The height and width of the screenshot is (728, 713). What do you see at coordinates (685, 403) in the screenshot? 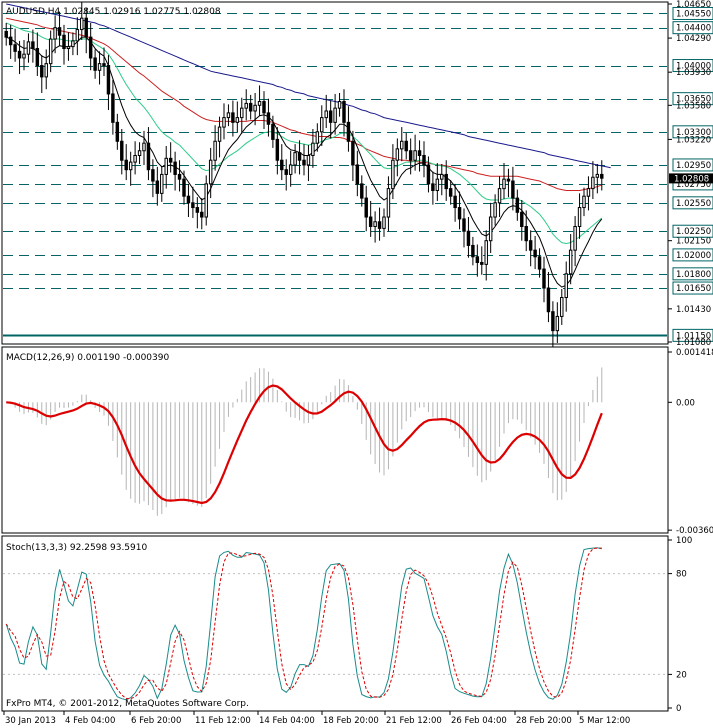
I see `macd-tick-label: 0.00` at bounding box center [685, 403].